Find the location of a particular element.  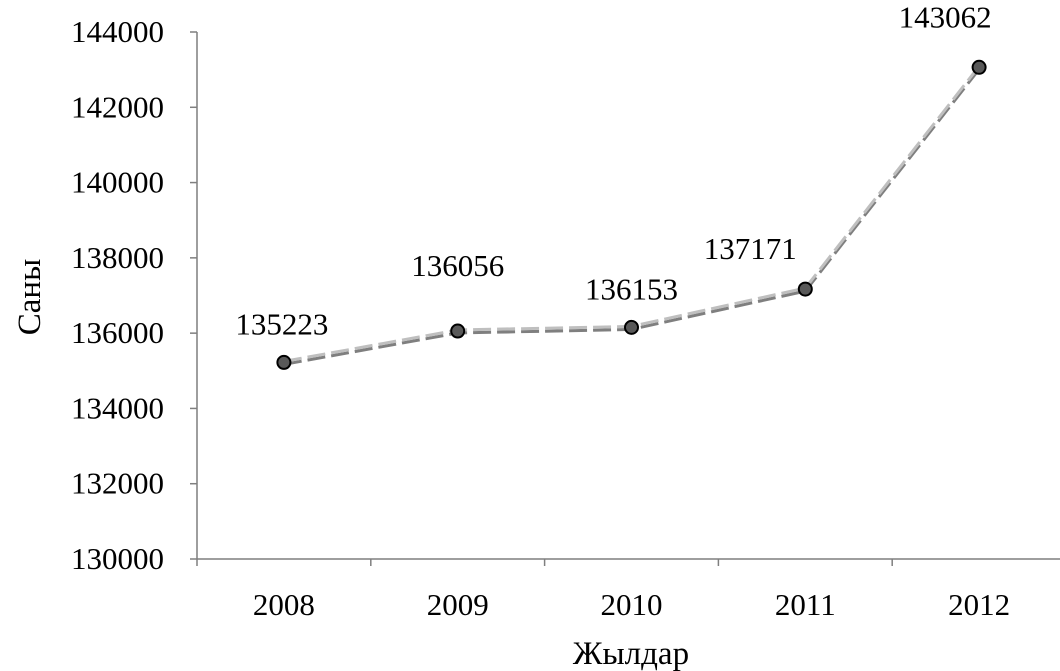

x-tick-label: 2008 is located at coordinates (284, 604).